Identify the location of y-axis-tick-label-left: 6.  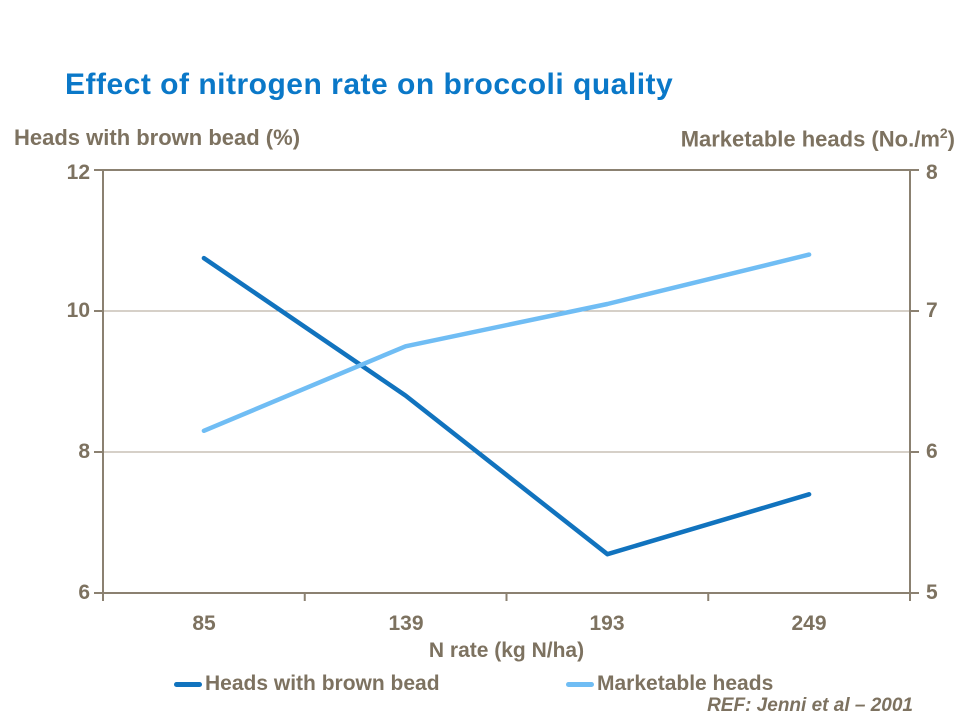
(84, 592).